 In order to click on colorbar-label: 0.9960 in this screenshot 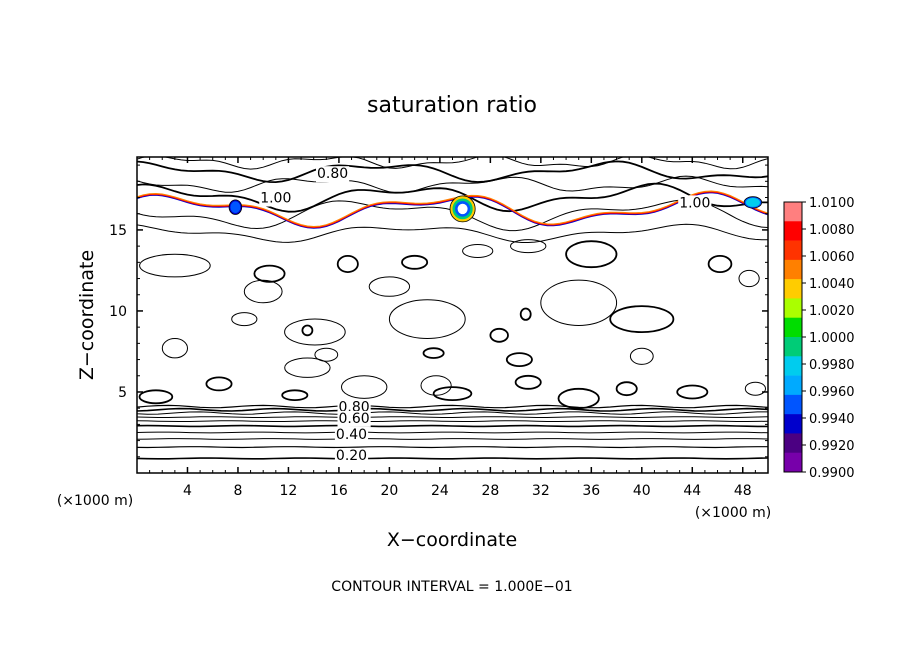, I will do `click(832, 392)`.